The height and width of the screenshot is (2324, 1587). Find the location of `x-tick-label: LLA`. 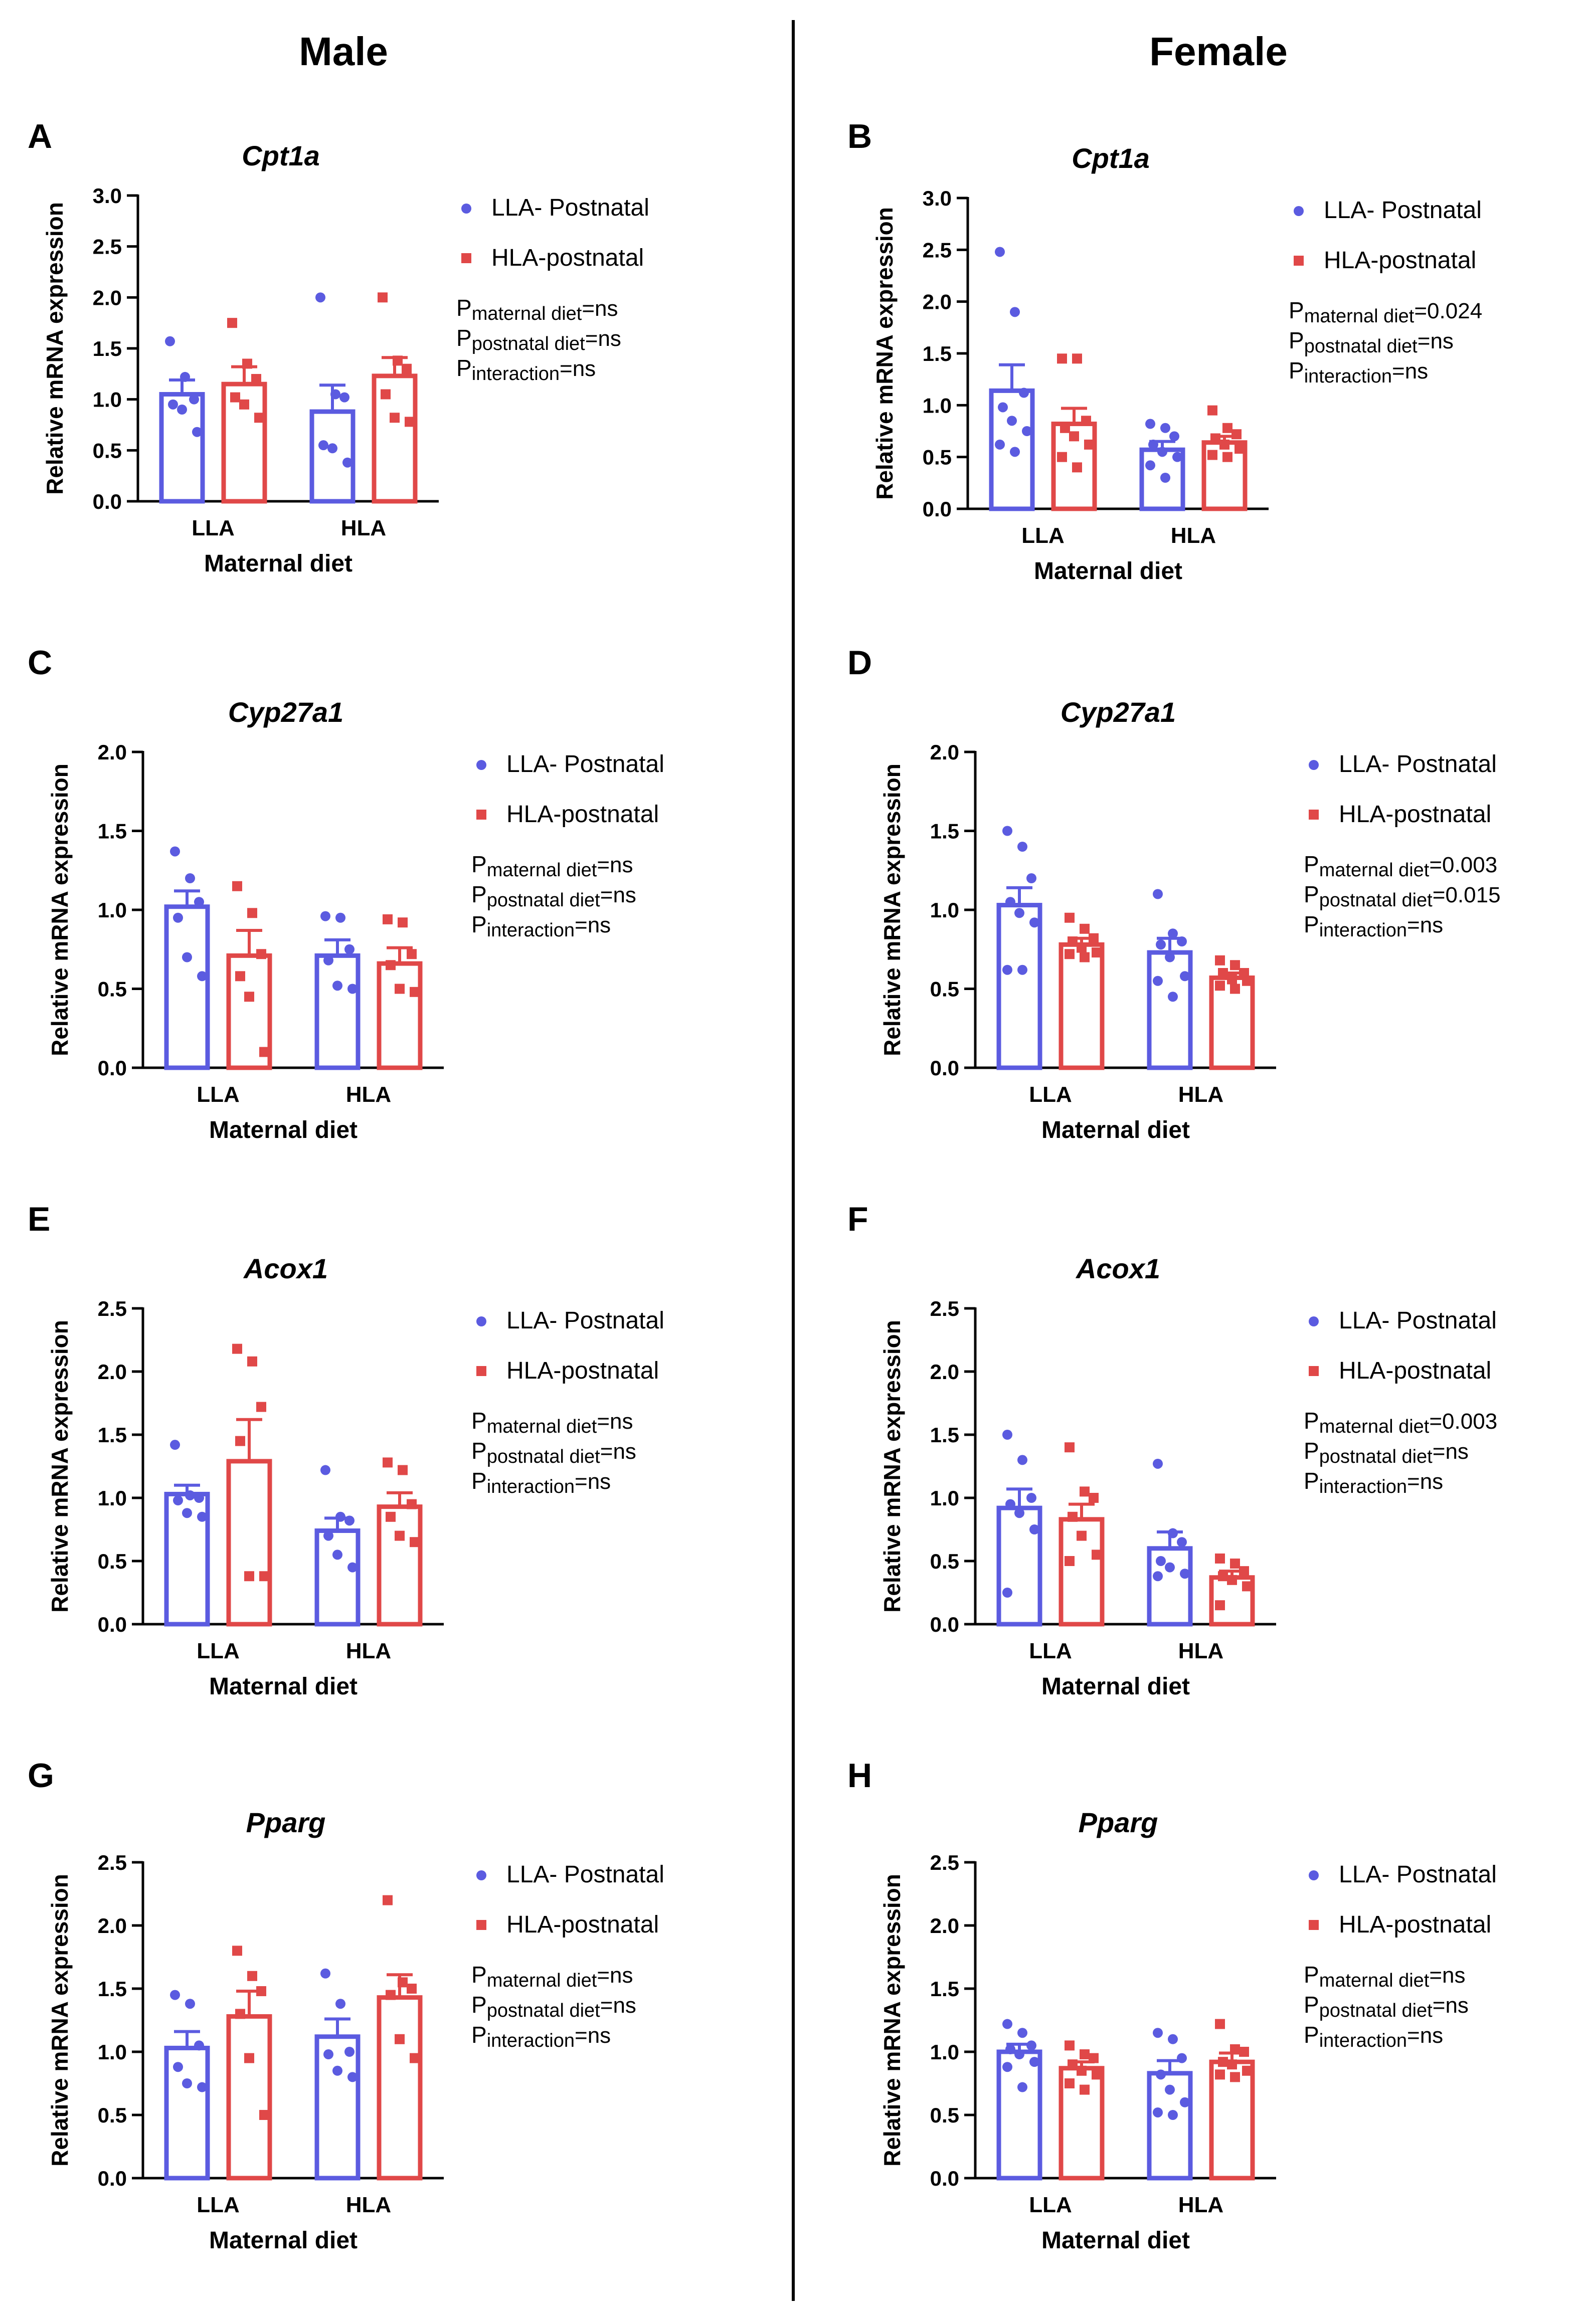

x-tick-label: LLA is located at coordinates (1050, 1094).